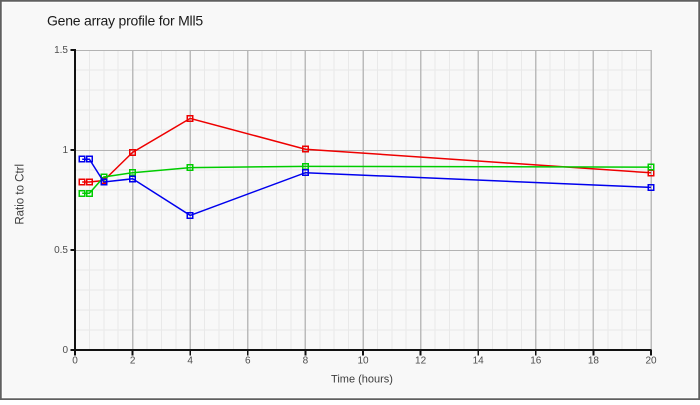 The width and height of the screenshot is (700, 405). What do you see at coordinates (125, 21) in the screenshot?
I see `svg-text: Gene array profile for Mll5` at bounding box center [125, 21].